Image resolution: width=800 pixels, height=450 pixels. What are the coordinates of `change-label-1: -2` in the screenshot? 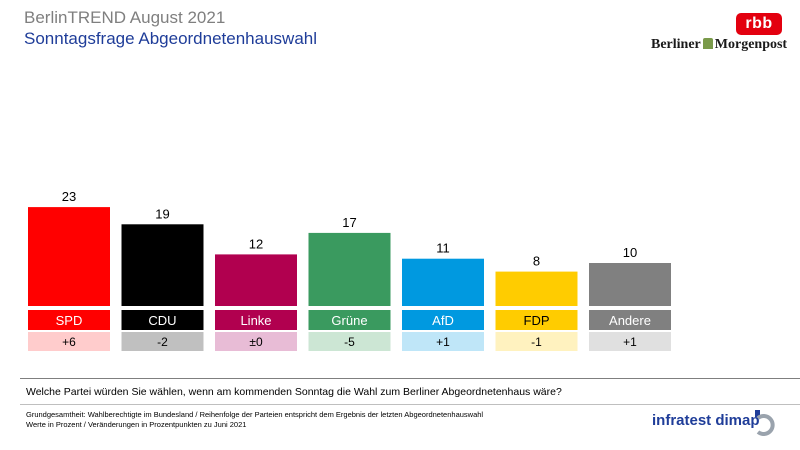 It's located at (162, 342).